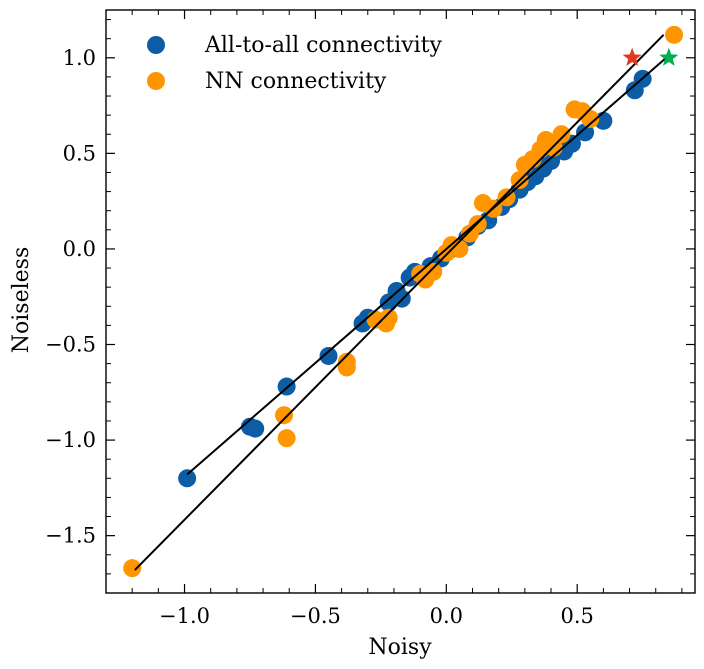  Describe the element at coordinates (21, 300) in the screenshot. I see `y-axis-label: Noiseless` at that location.